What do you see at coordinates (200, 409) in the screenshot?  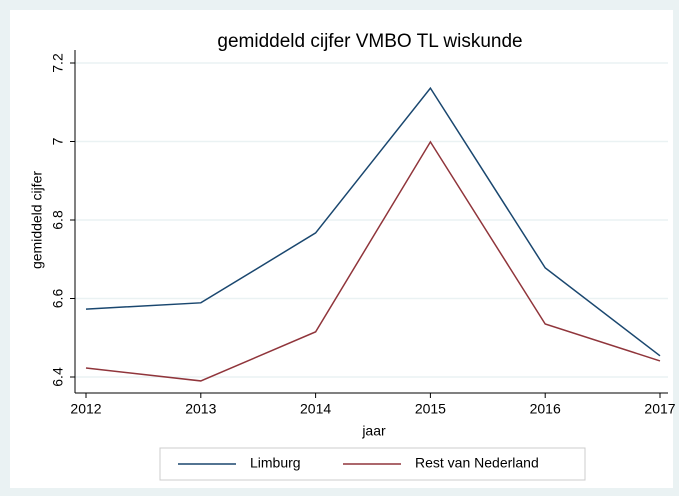 I see `x-tick-label: 2013` at bounding box center [200, 409].